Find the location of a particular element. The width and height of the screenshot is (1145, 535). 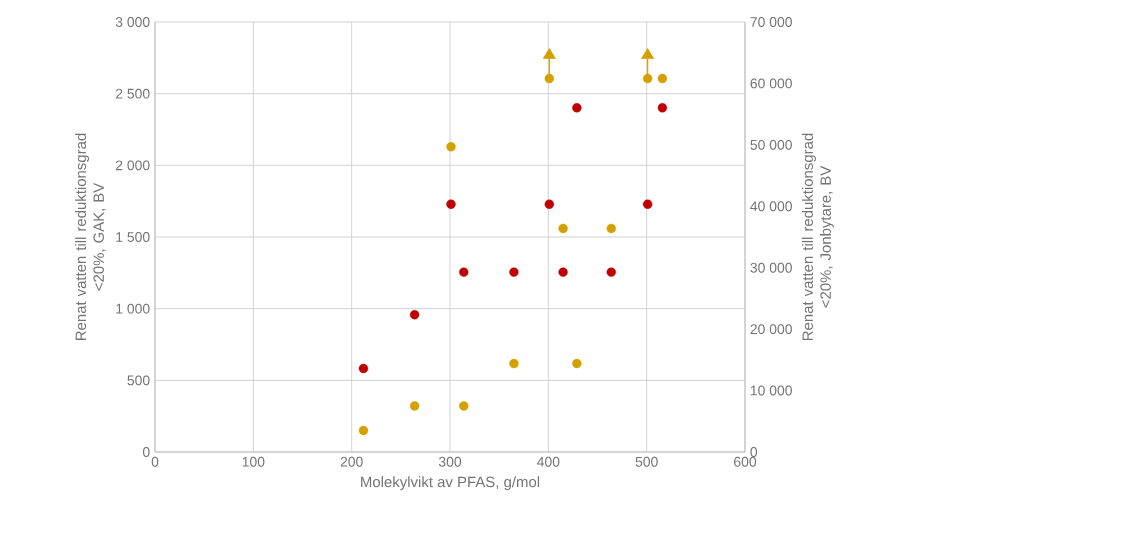

y-axis-title: Renat vatten till reduktionsgrad <20%, GAK, BV is located at coordinates (90, 237).